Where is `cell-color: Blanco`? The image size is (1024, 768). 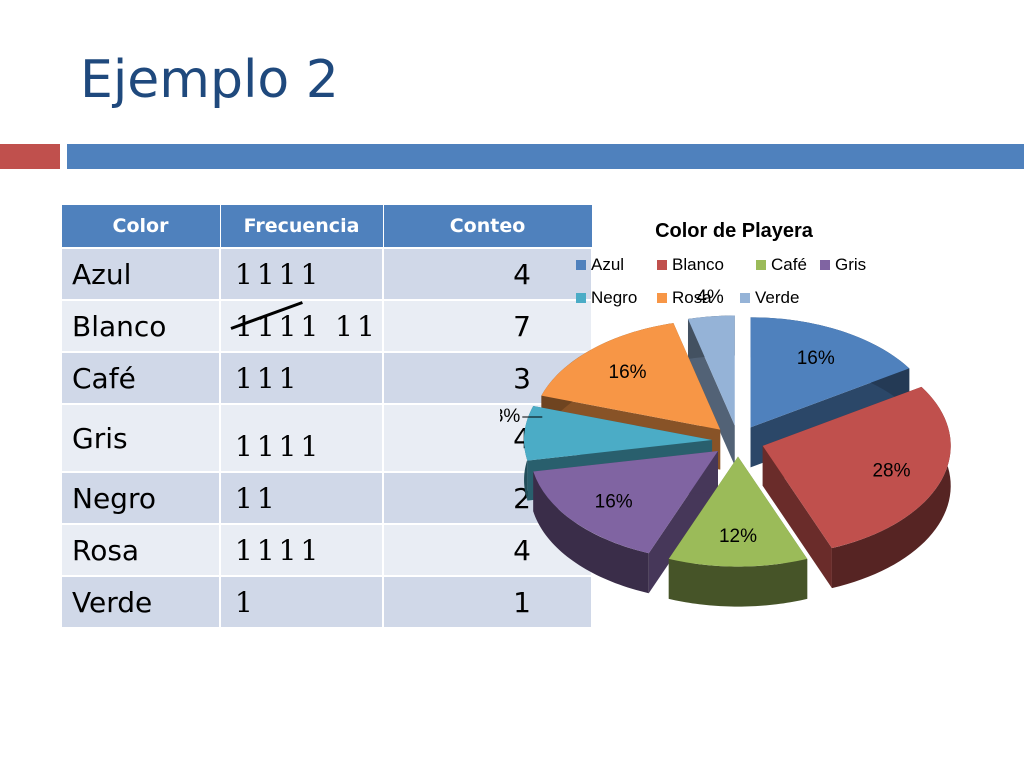 cell-color: Blanco is located at coordinates (140, 326).